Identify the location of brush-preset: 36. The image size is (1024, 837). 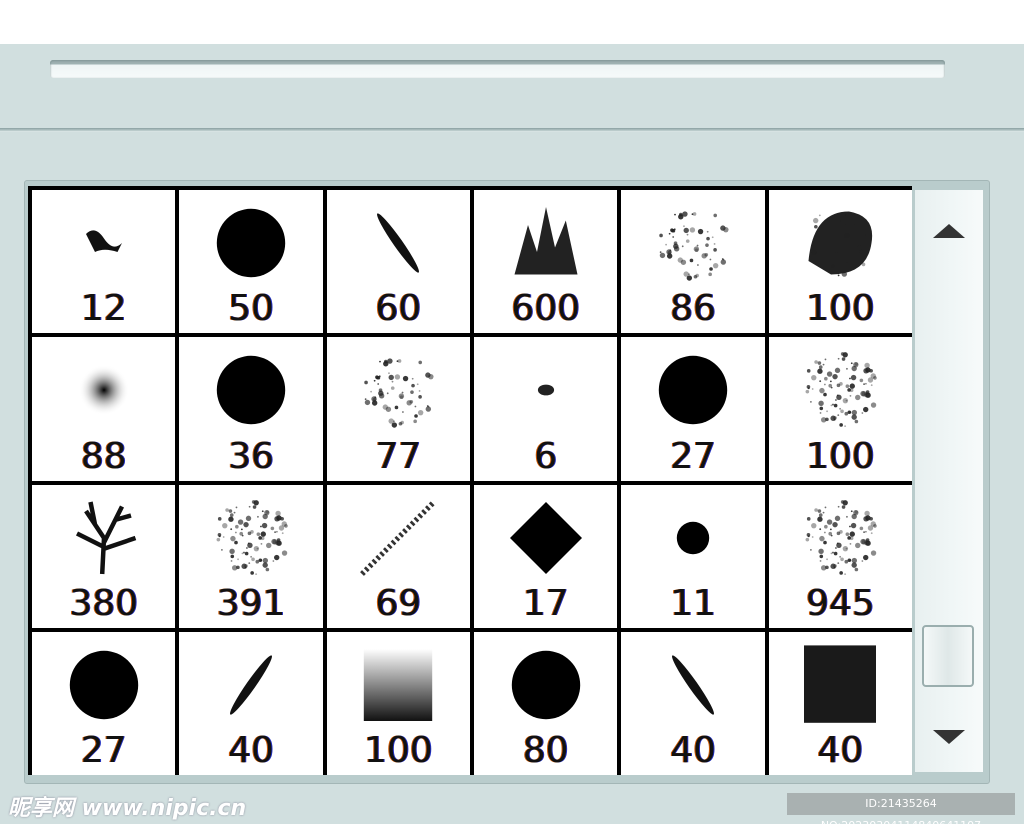
(251, 409).